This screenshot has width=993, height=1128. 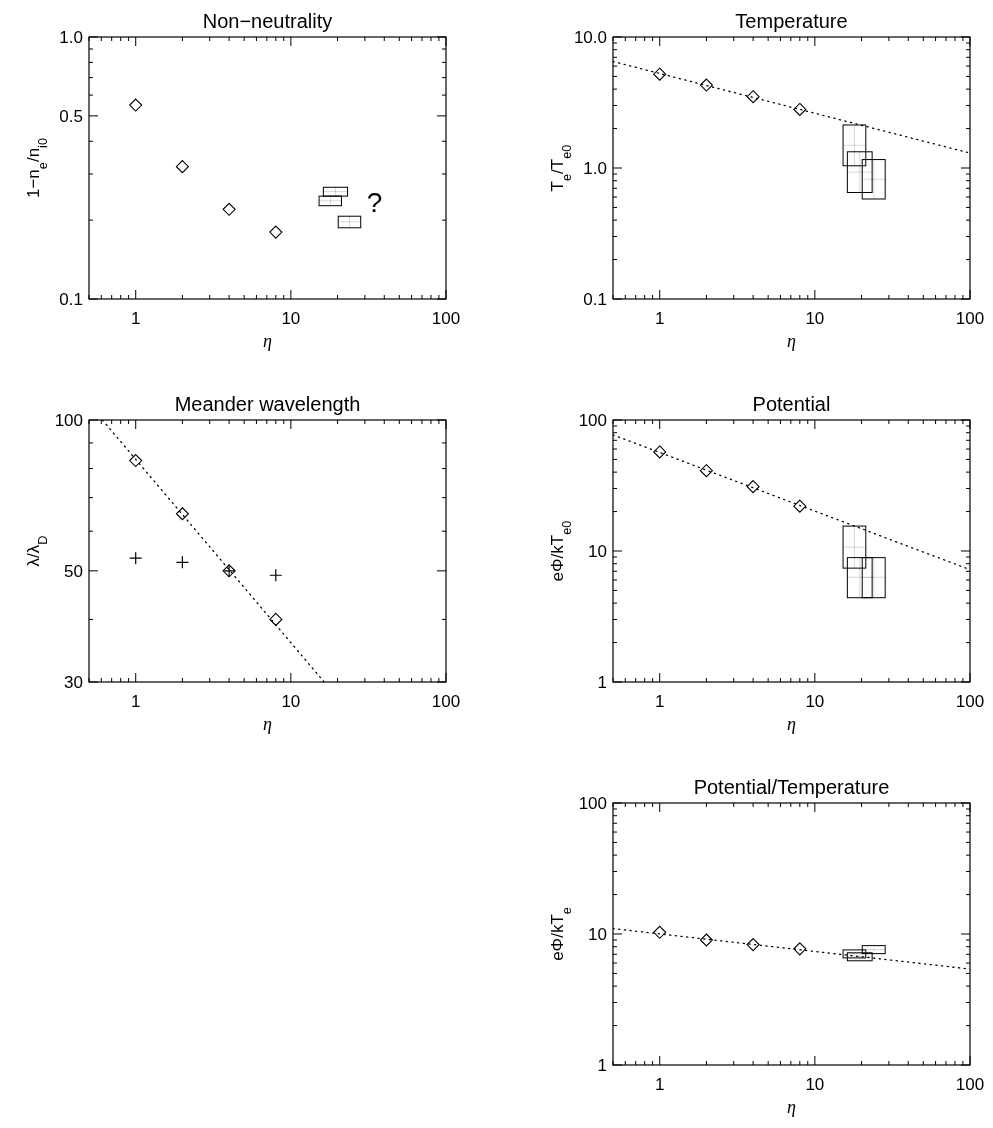 I want to click on annotation: ?, so click(x=374, y=202).